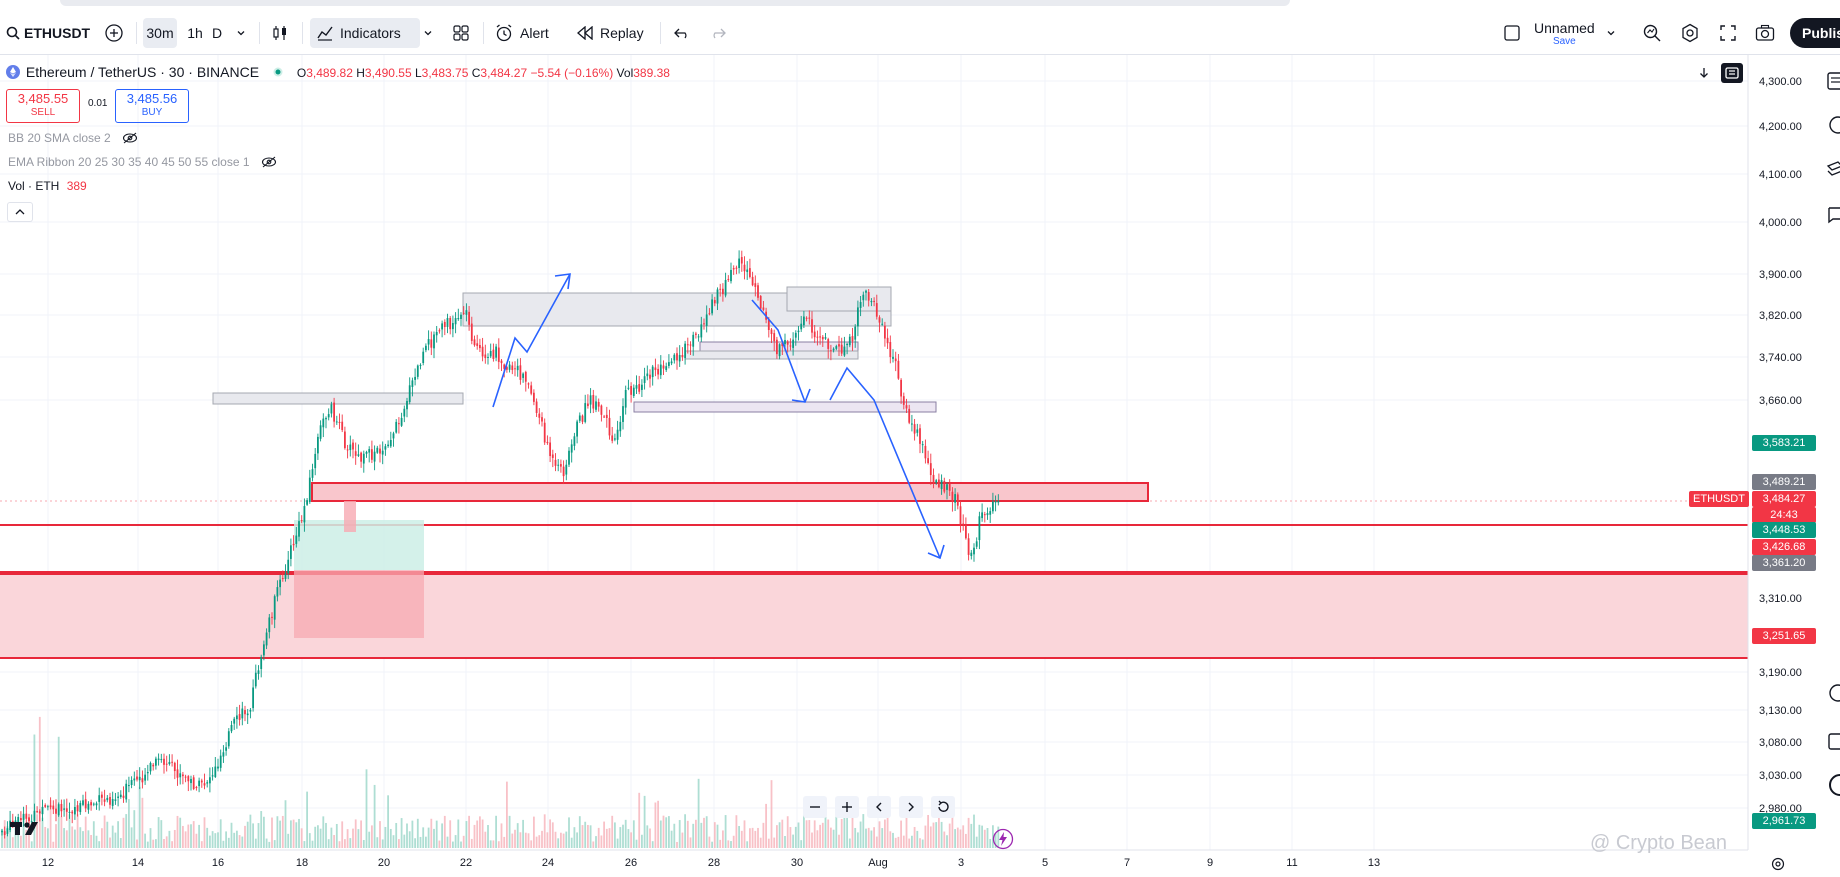 This screenshot has height=877, width=1840. I want to click on redo-button, so click(718, 33).